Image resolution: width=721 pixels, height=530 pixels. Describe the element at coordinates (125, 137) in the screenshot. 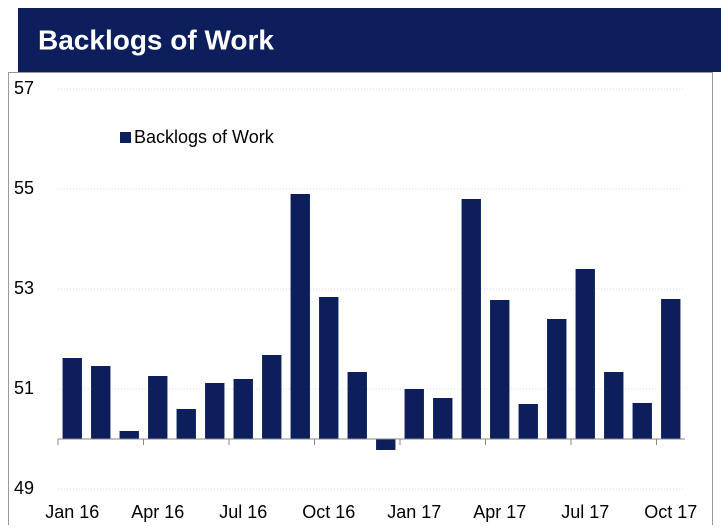

I see `legend-swatch` at that location.